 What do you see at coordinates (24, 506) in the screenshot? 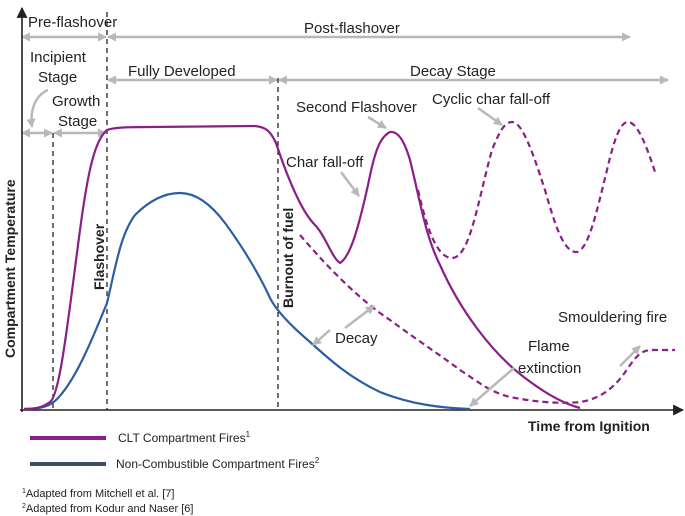
I see `footnote-2-sup: 2` at bounding box center [24, 506].